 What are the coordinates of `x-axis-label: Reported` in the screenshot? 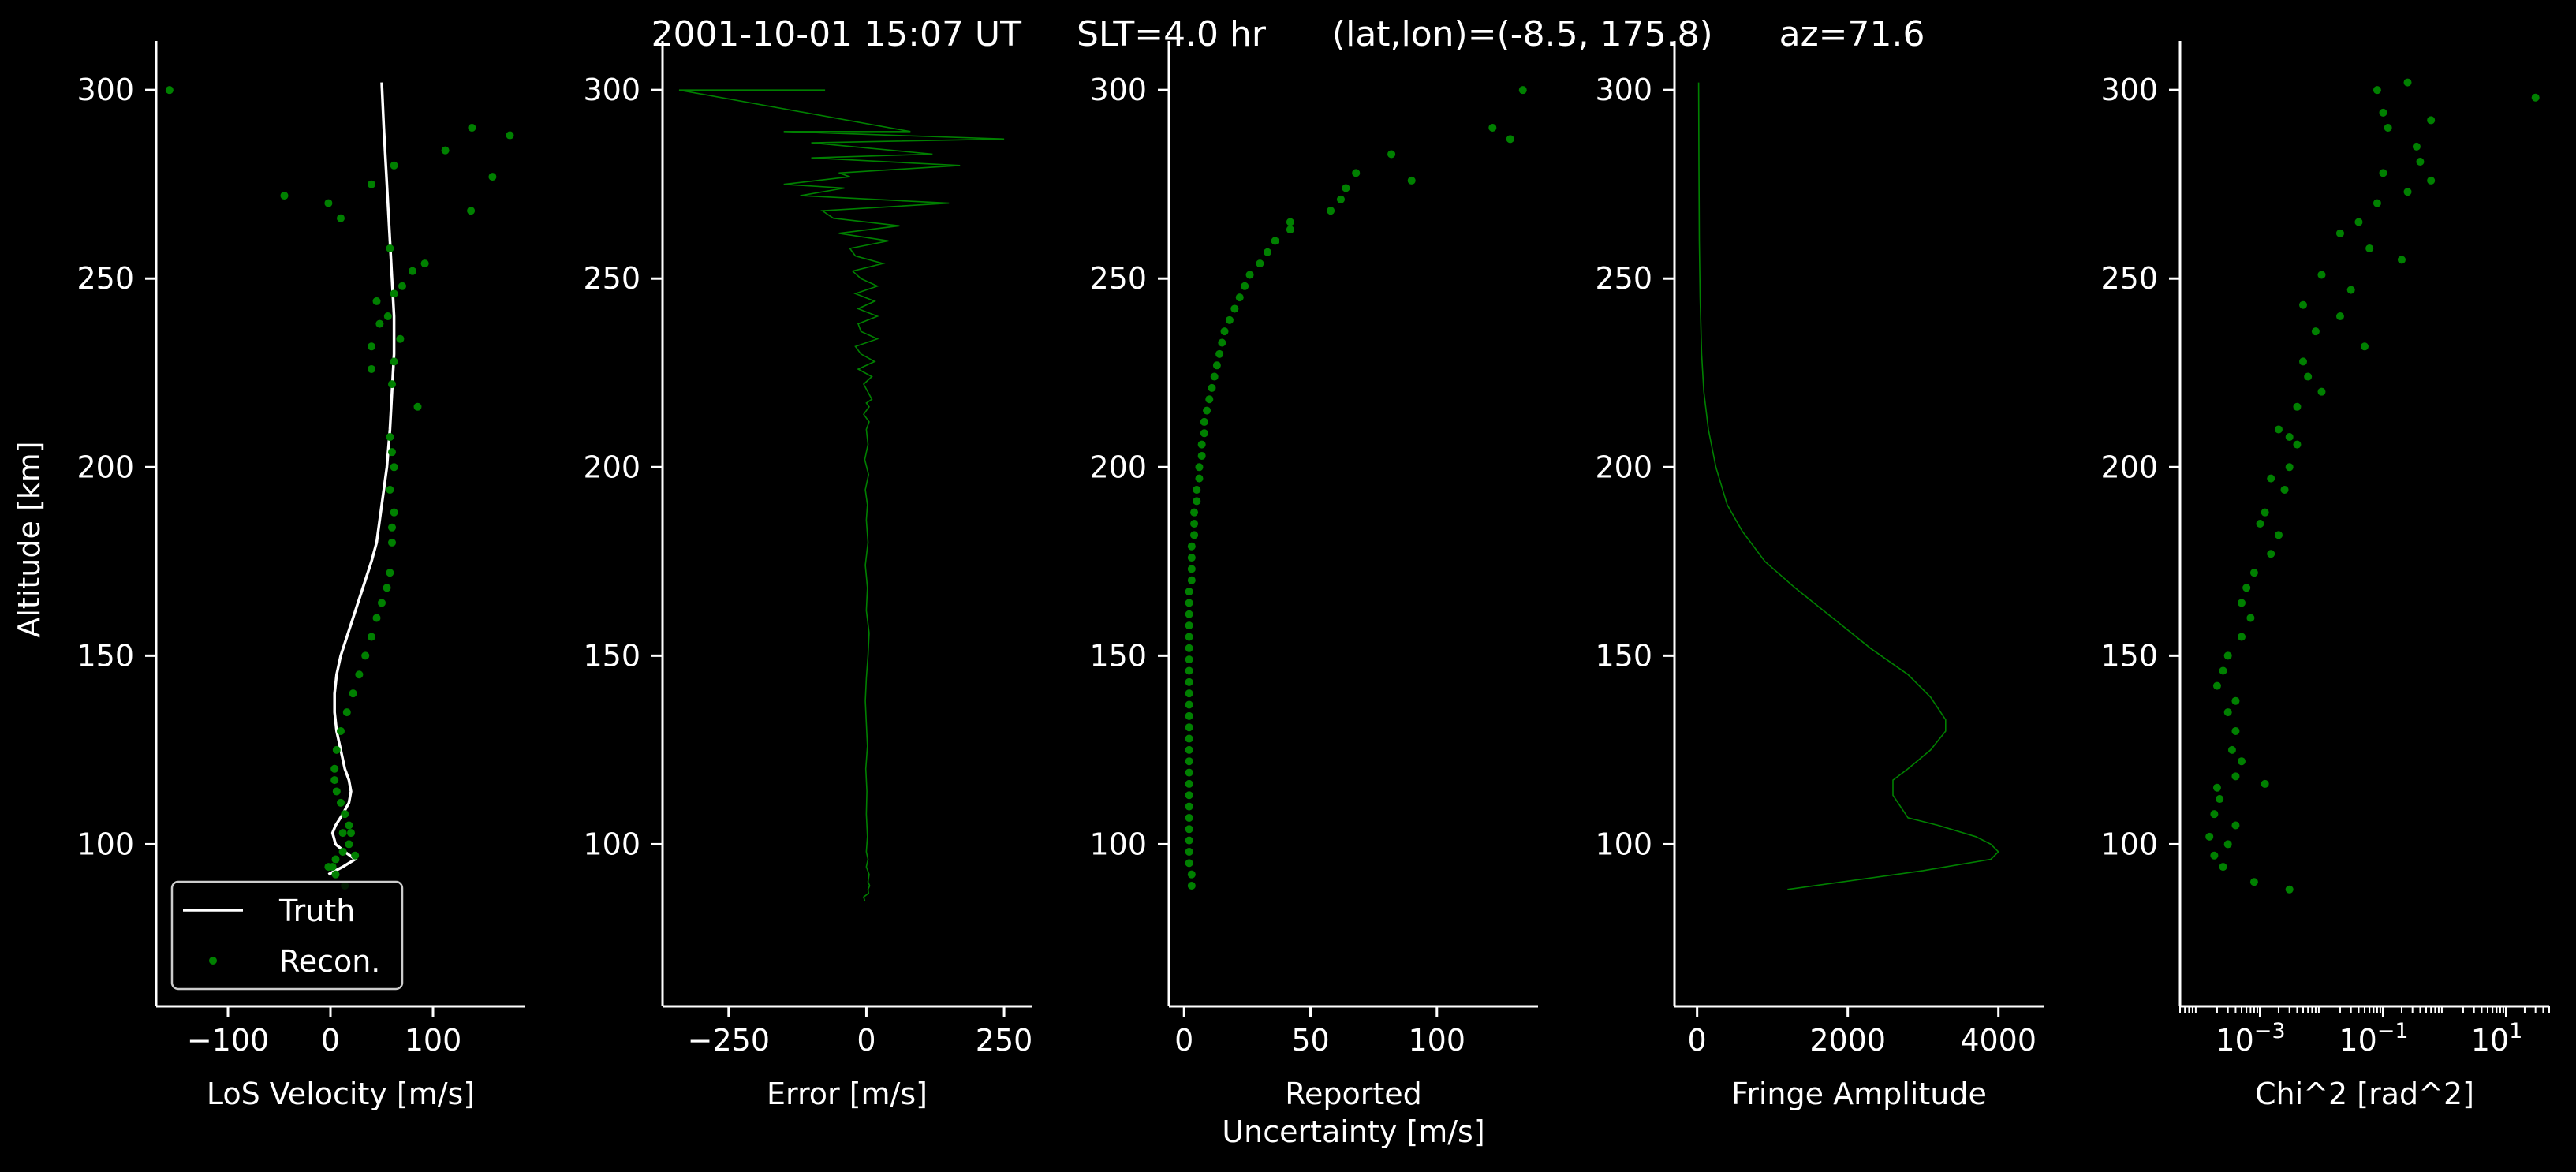 It's located at (1353, 1094).